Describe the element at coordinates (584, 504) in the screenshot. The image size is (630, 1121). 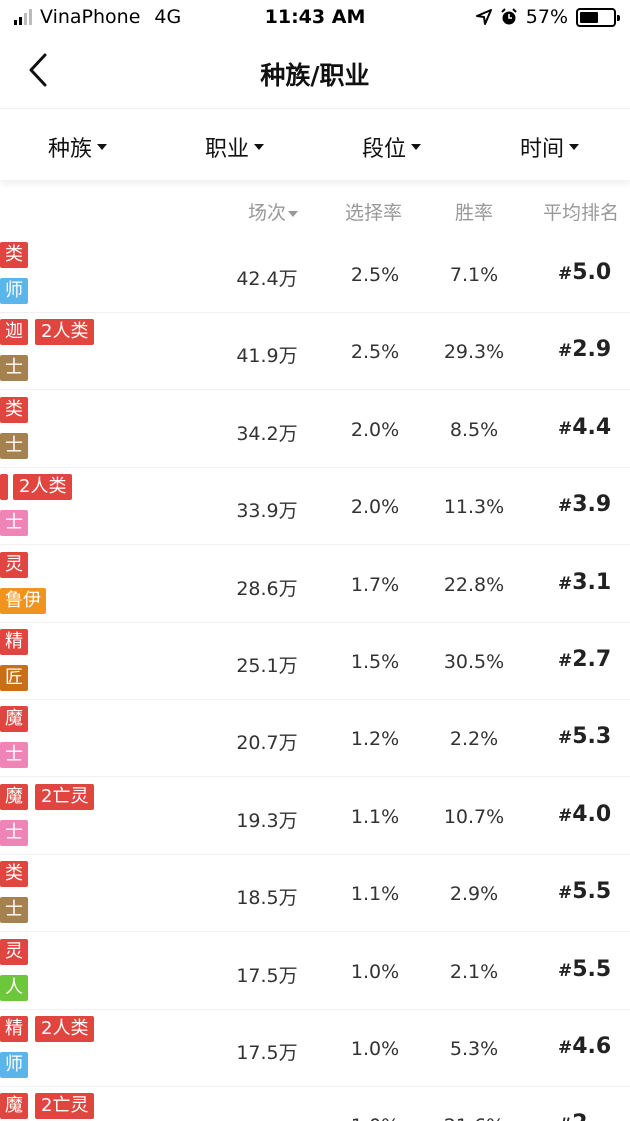
I see `avg-rank-value: #3.9` at that location.